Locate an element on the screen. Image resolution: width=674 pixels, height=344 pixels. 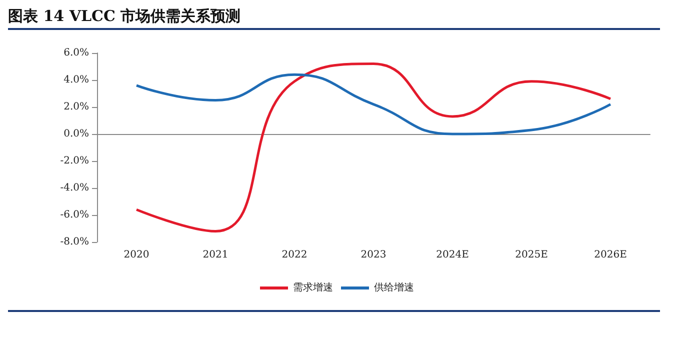
legend-label: 供给增速 is located at coordinates (394, 288).